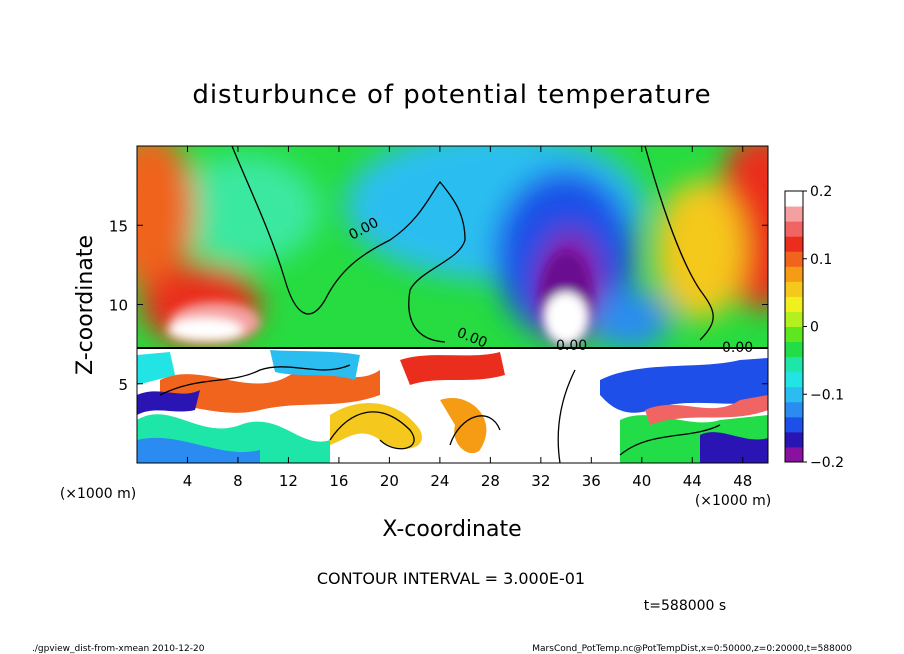 The width and height of the screenshot is (904, 654). Describe the element at coordinates (571, 346) in the screenshot. I see `contour-label-3: 0.00` at that location.